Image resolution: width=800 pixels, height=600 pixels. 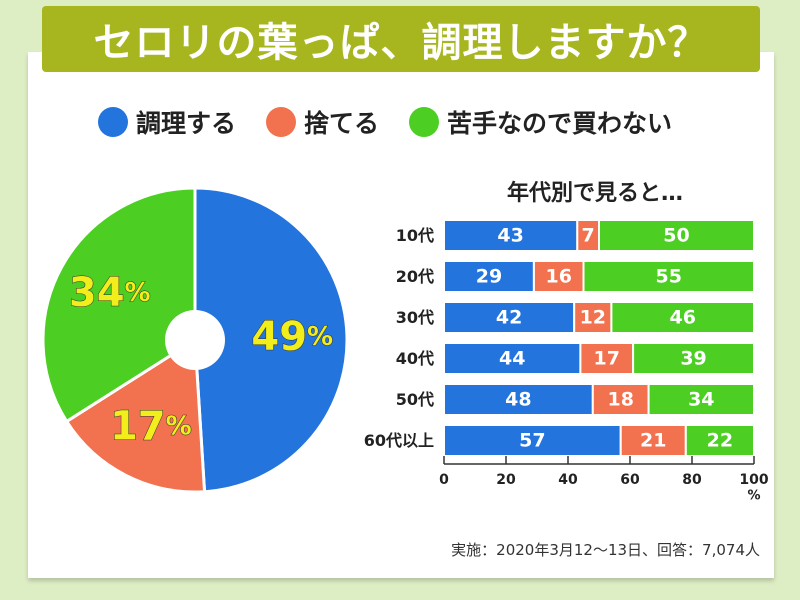 What do you see at coordinates (292, 337) in the screenshot?
I see `pie-label-0: 49%` at bounding box center [292, 337].